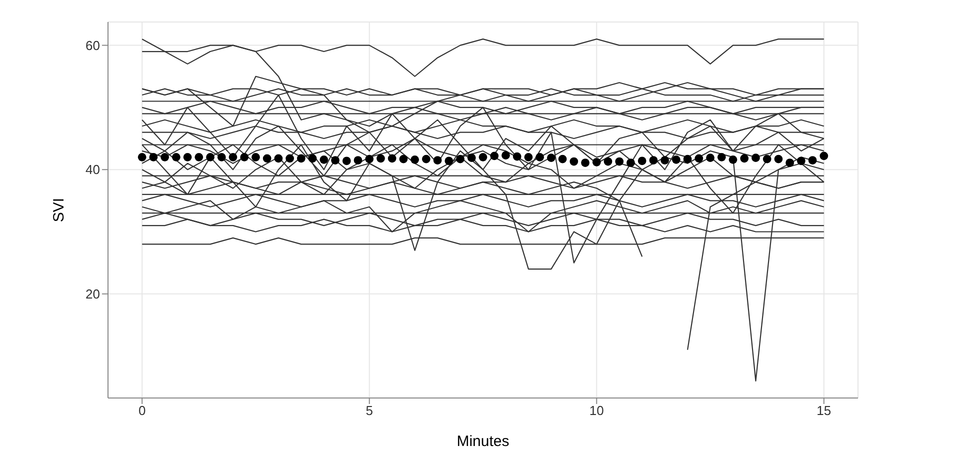 The width and height of the screenshot is (953, 466). I want to click on y-tick-label: 40, so click(93, 170).